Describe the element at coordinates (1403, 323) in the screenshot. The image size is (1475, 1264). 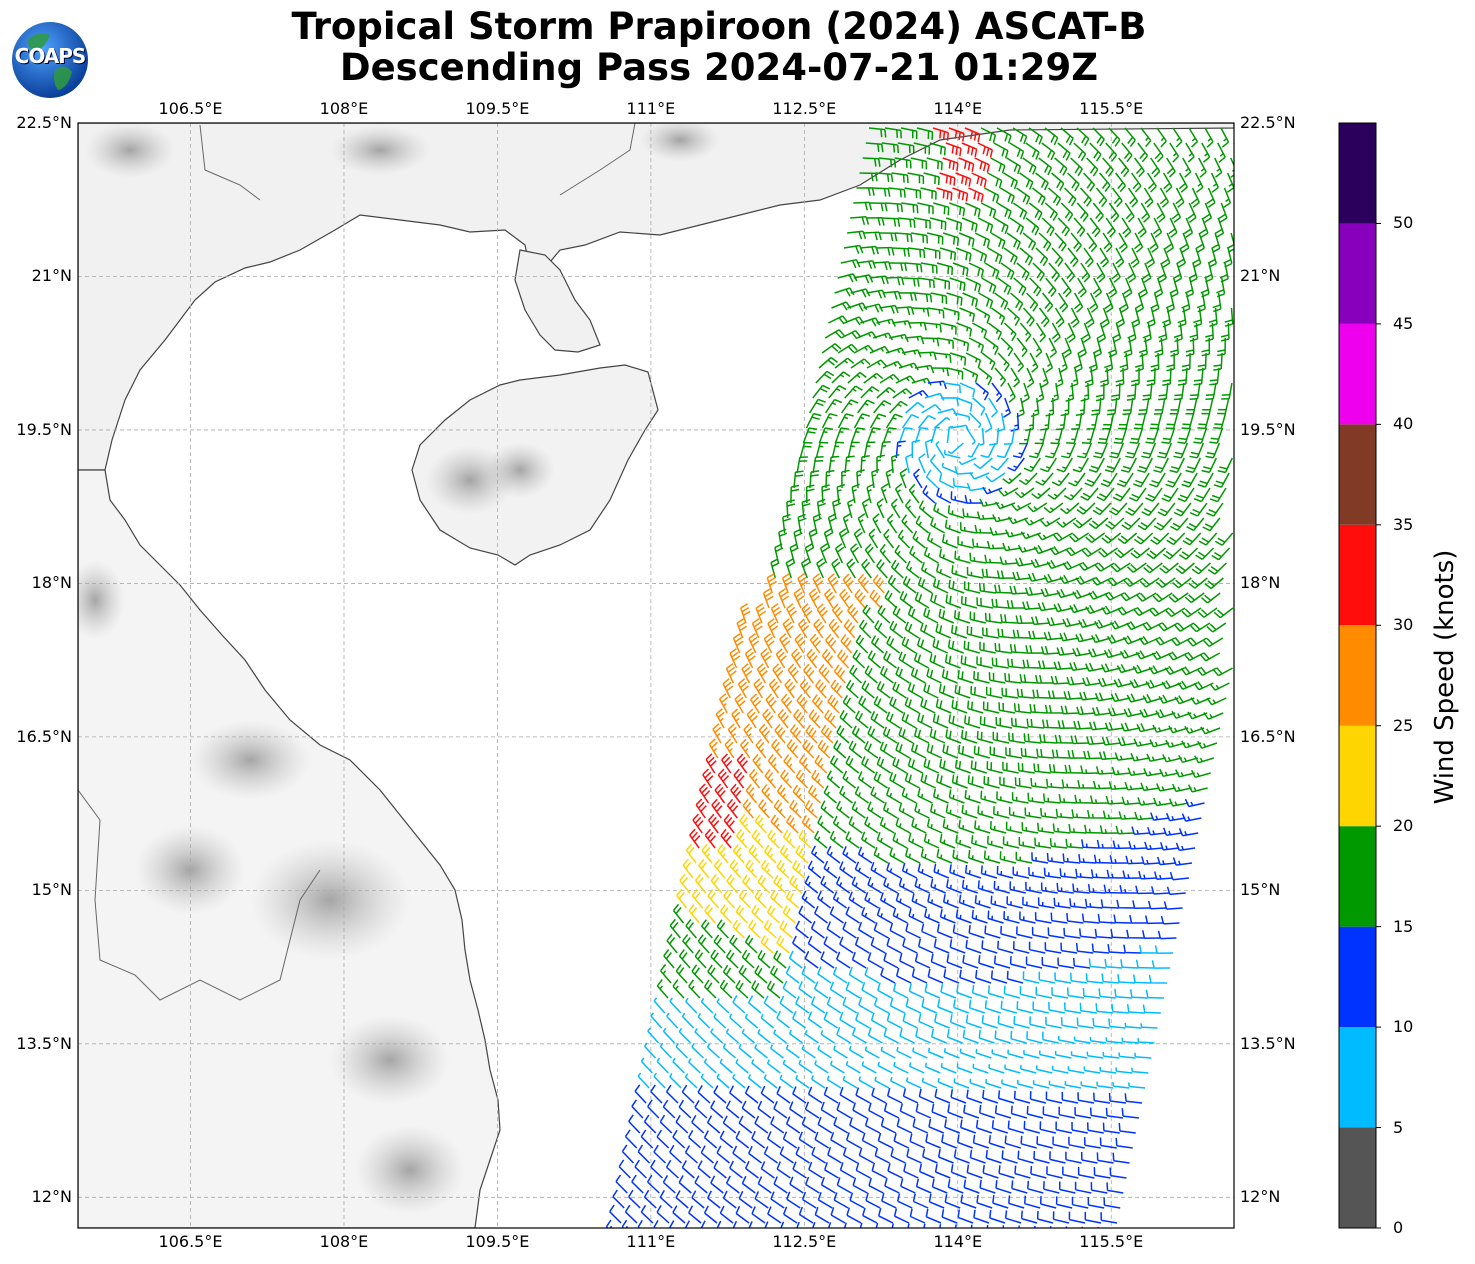
I see `colorbar-tick-label: 45` at that location.